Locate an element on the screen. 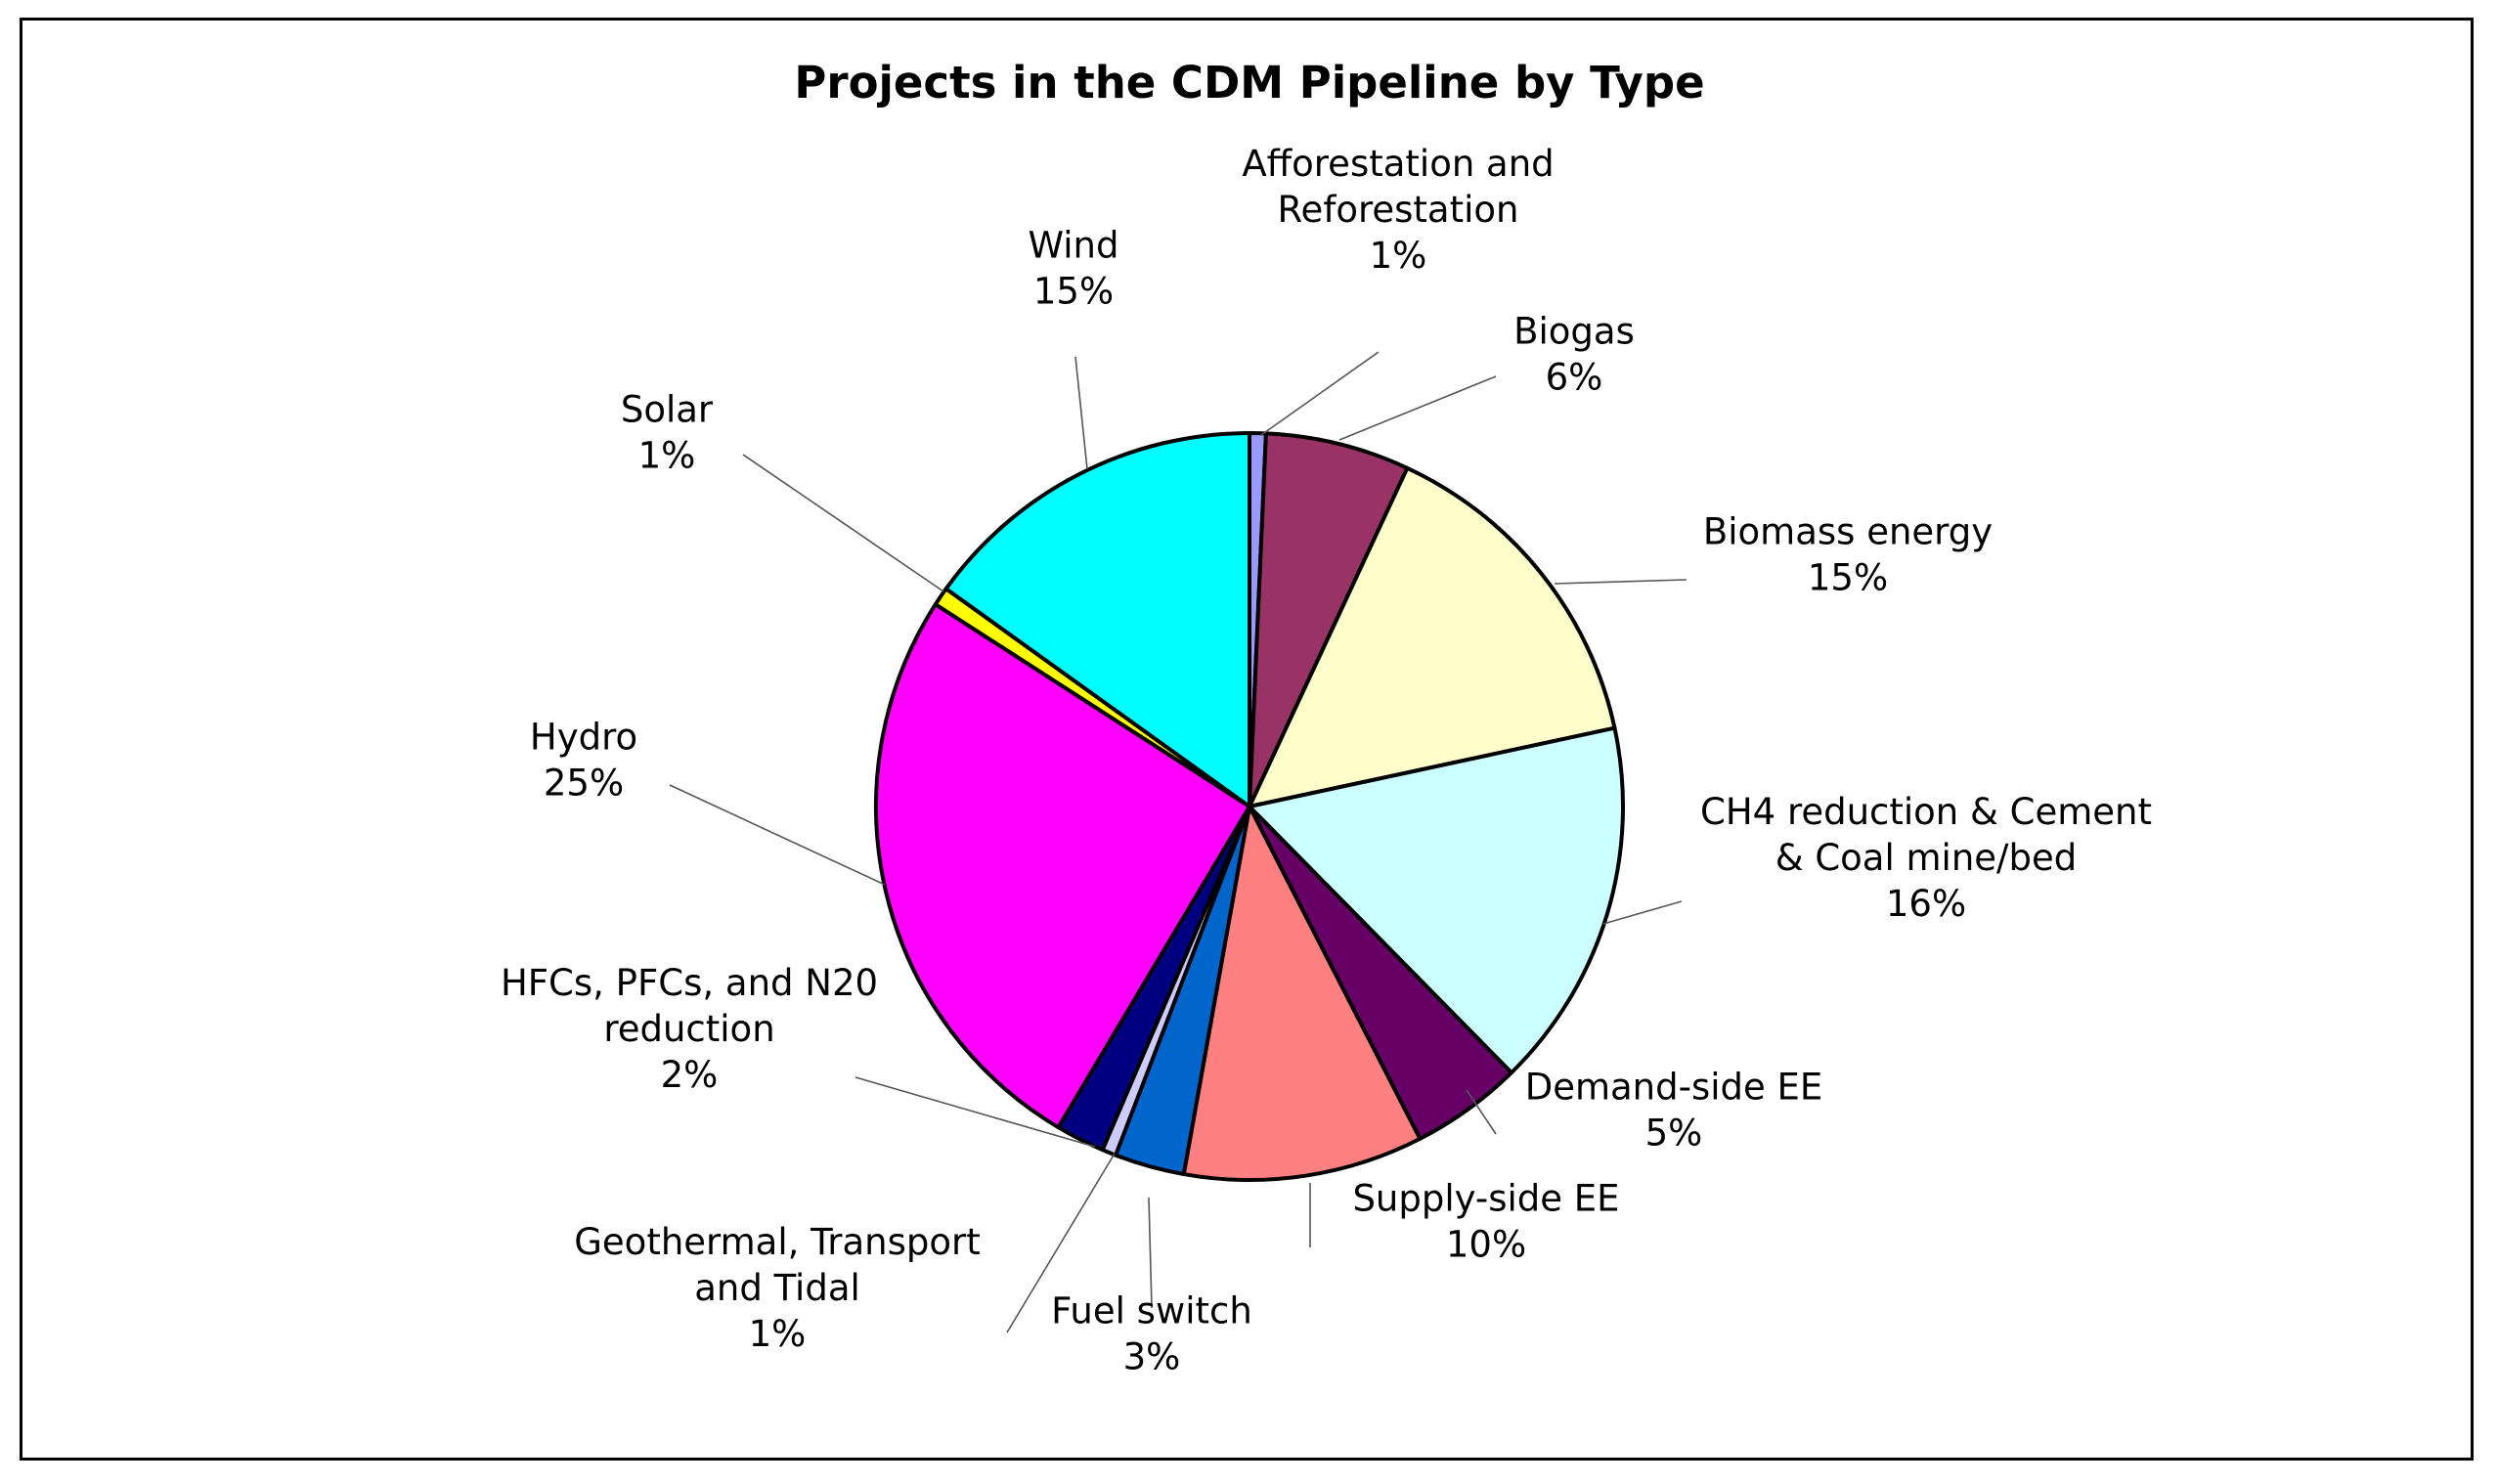  chart-title: Projects in the CDM Pipeline by Type is located at coordinates (1249, 83).